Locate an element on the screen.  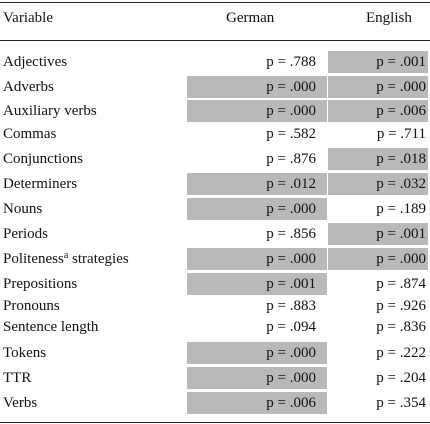
variable-text: Adjectives is located at coordinates (35, 62).